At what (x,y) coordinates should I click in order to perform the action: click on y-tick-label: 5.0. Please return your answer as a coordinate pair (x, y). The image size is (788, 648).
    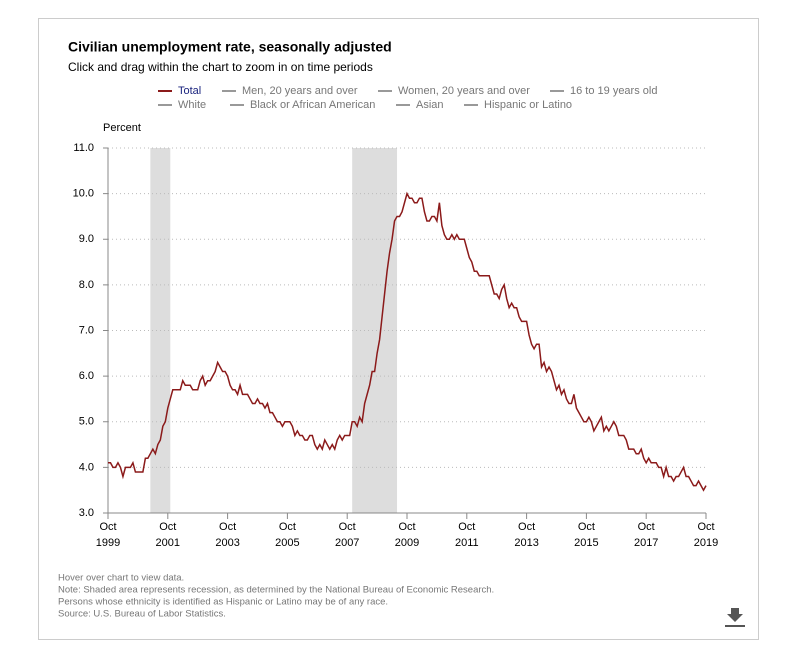
    Looking at the image, I should click on (86, 422).